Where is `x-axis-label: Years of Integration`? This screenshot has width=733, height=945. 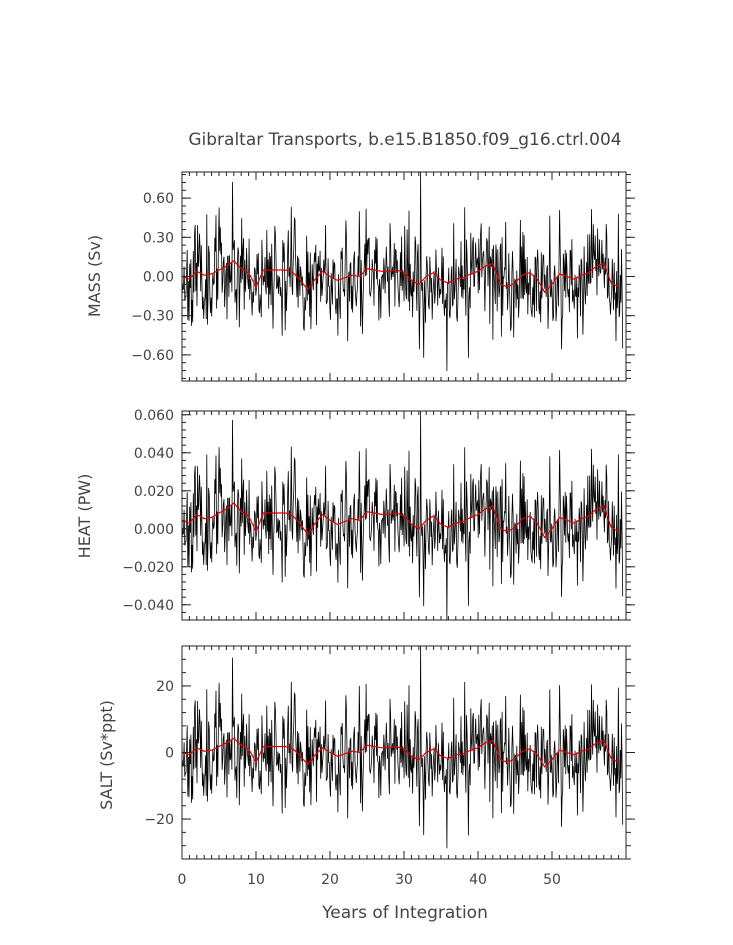
x-axis-label: Years of Integration is located at coordinates (404, 913).